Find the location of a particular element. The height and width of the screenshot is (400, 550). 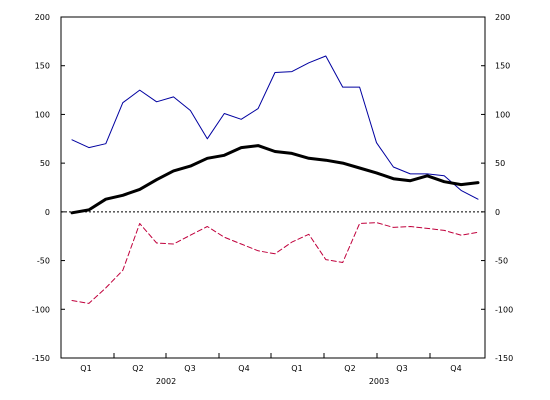

year-label: 2002 is located at coordinates (166, 381).